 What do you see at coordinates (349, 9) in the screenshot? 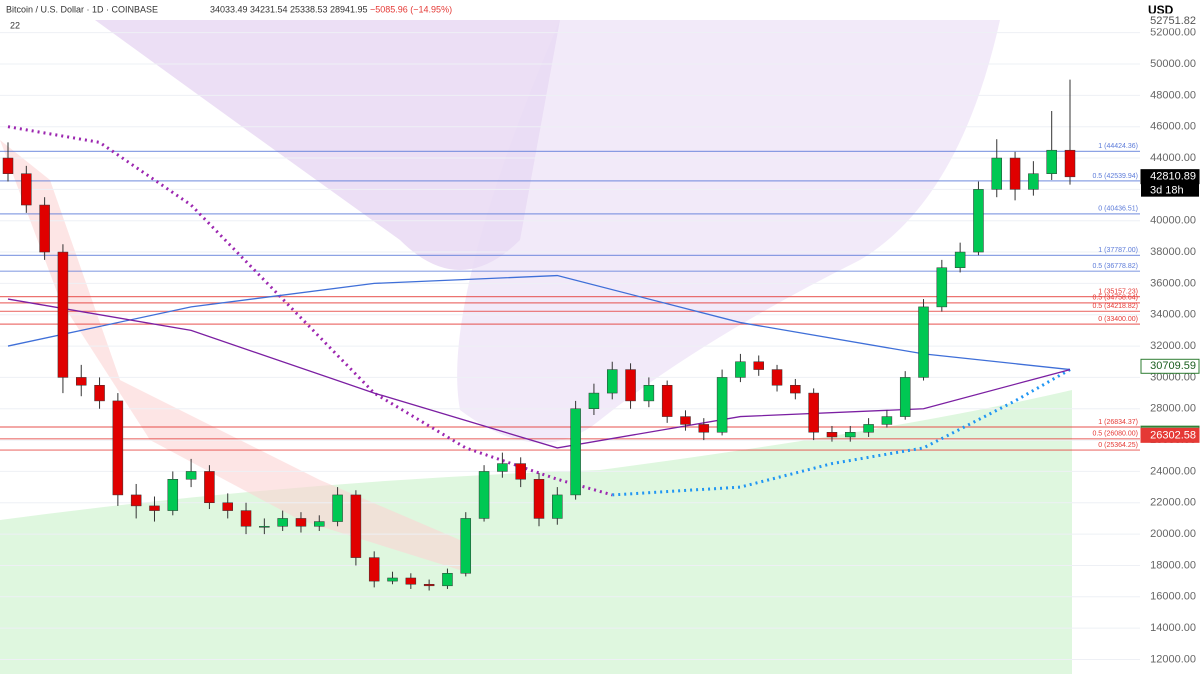
I see `close: 28941.95` at bounding box center [349, 9].